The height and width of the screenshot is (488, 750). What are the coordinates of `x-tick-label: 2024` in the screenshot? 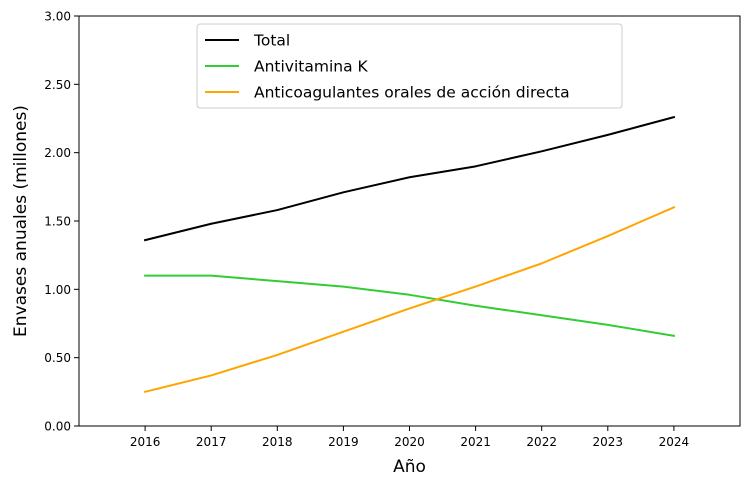 It's located at (674, 442).